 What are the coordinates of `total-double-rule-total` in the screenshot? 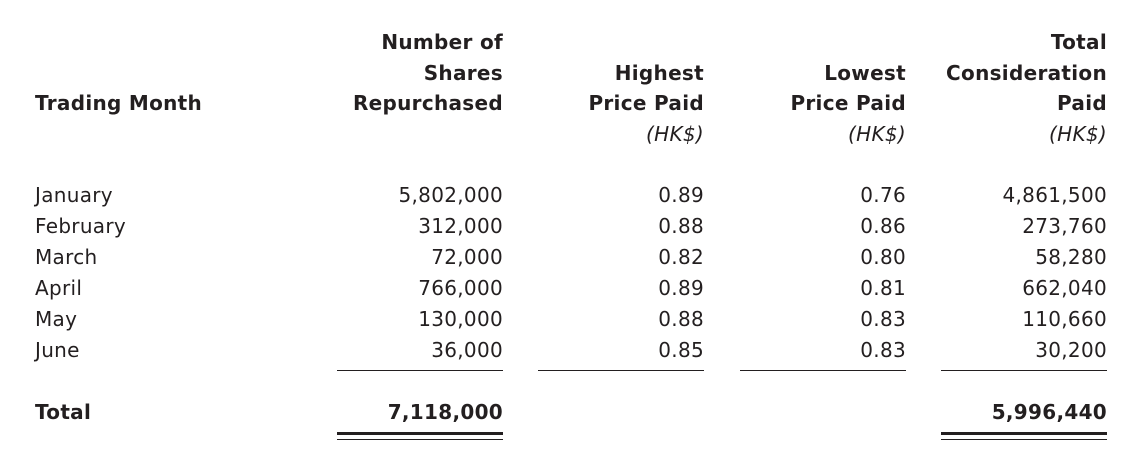 It's located at (1024, 436).